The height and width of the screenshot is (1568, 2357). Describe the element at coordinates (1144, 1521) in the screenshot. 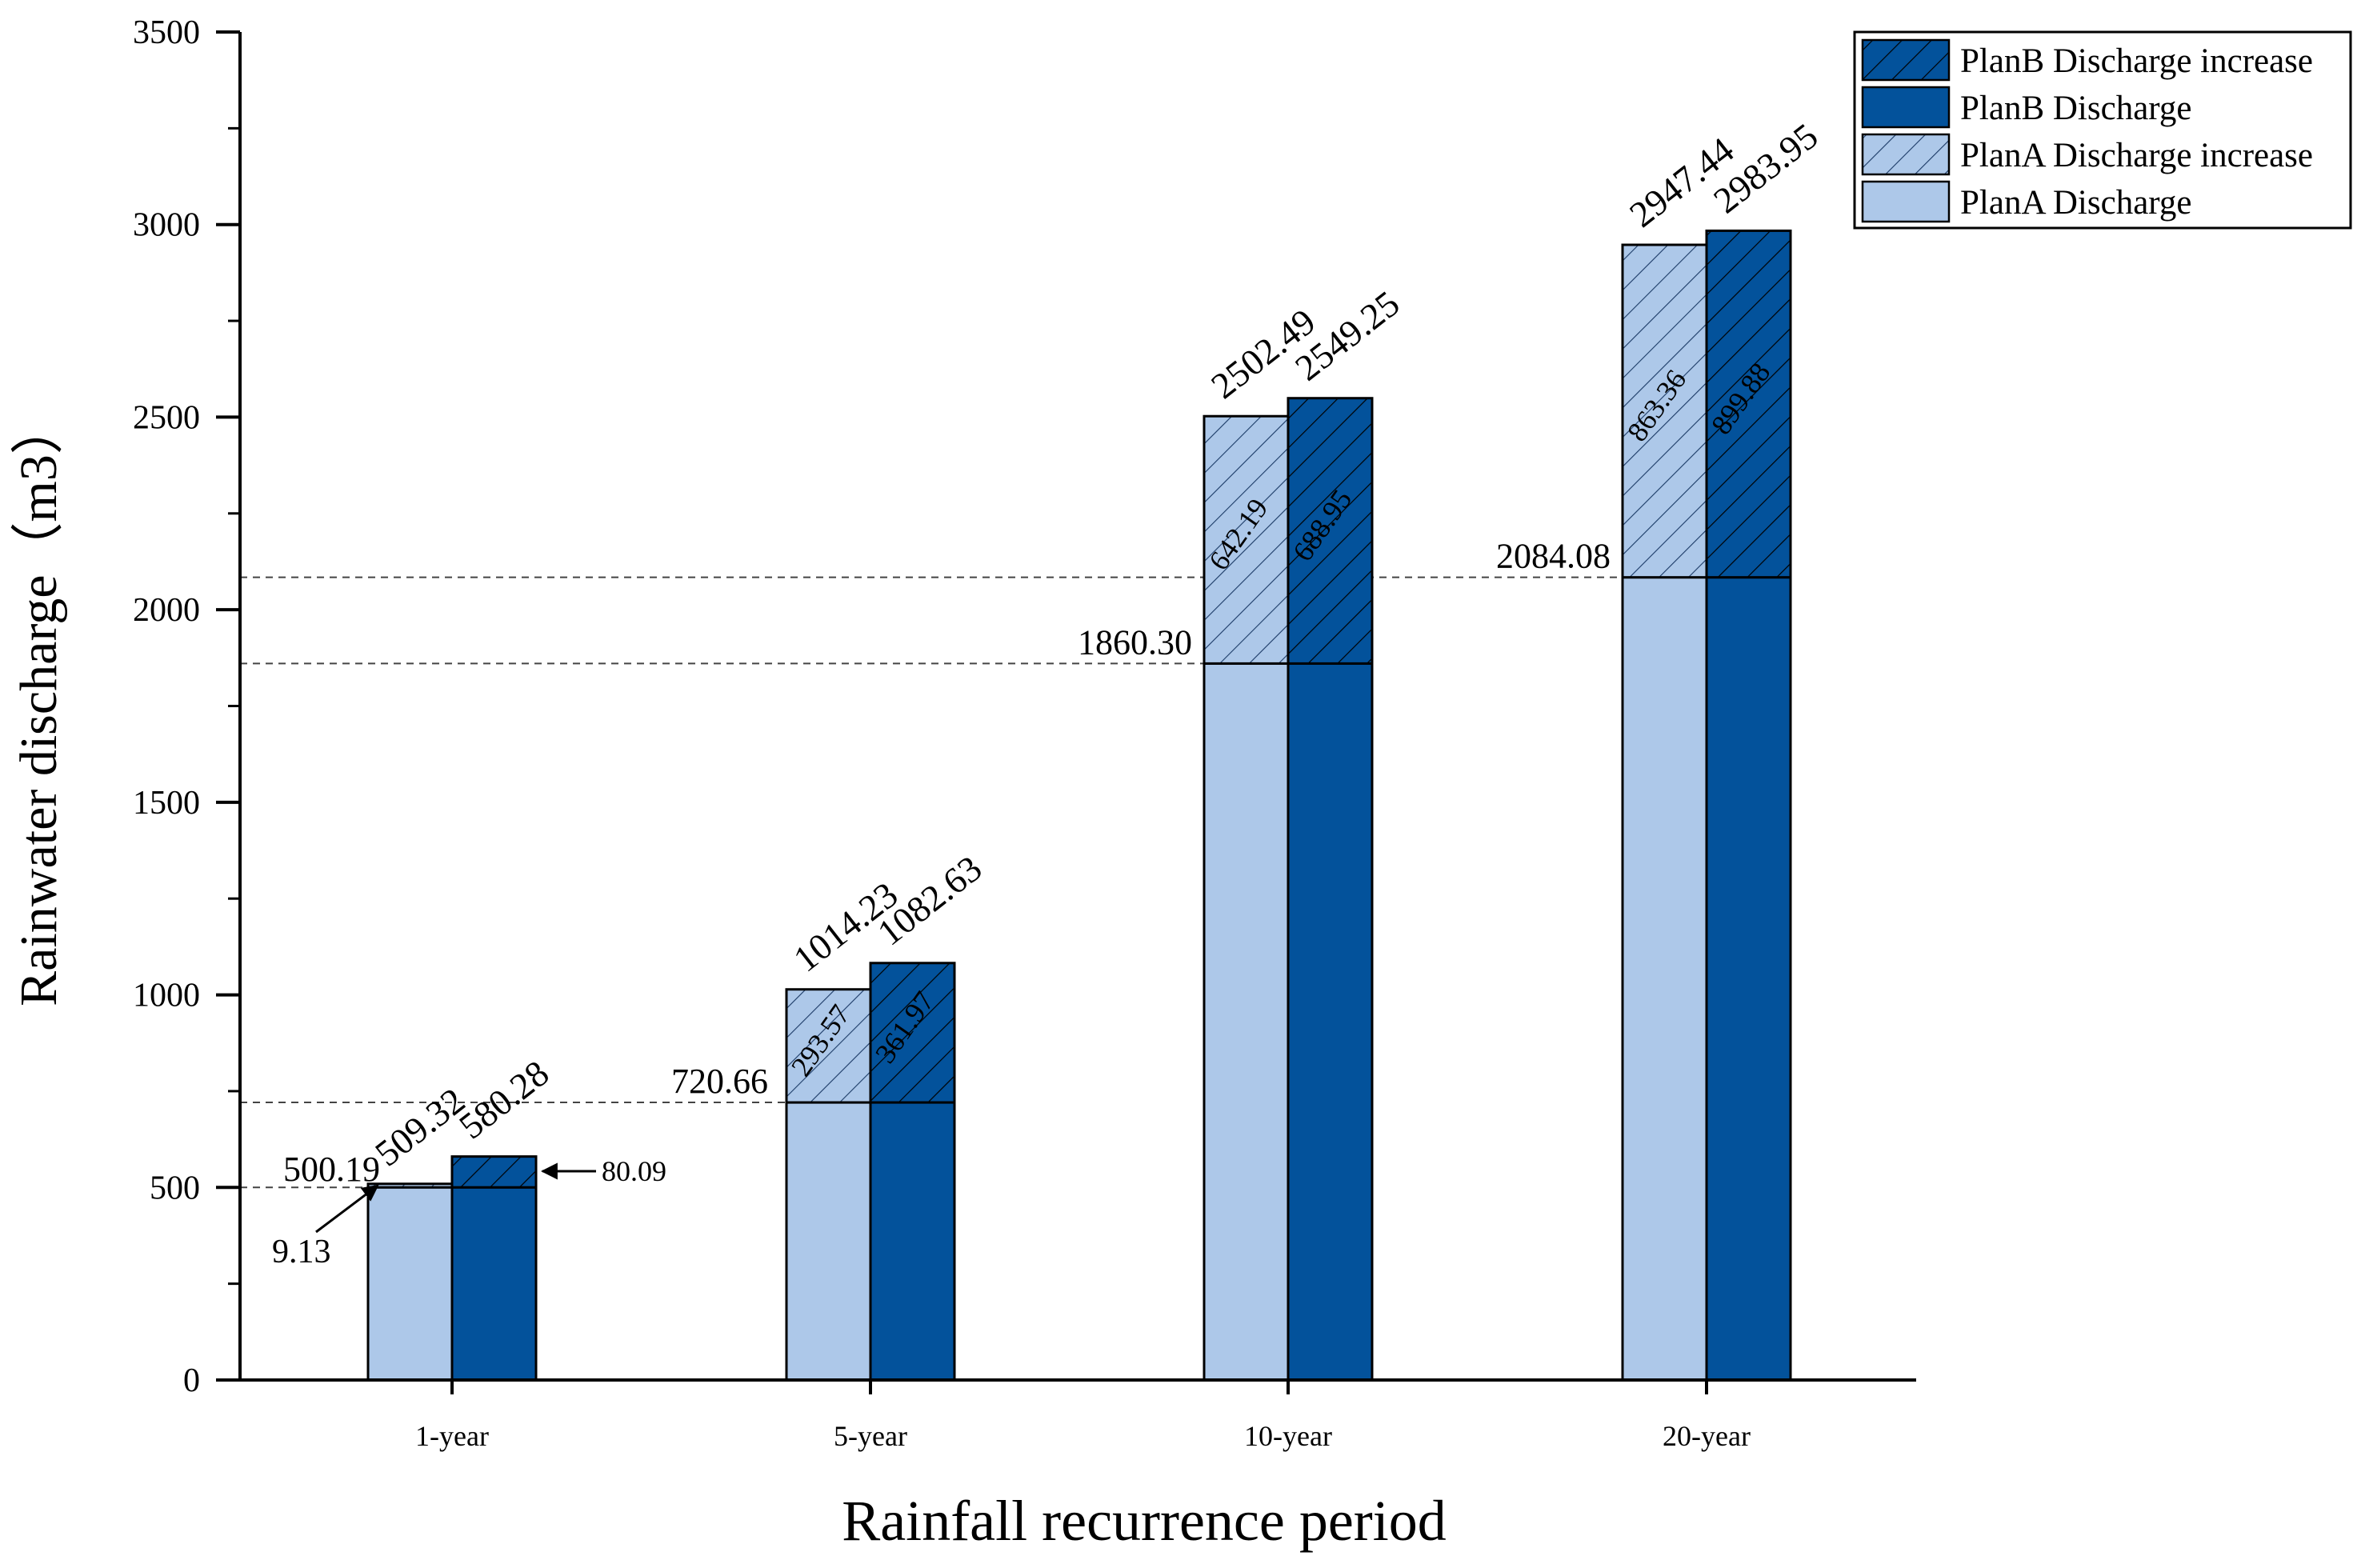

I see `x-axis-label: Rainfall recurrence period` at that location.